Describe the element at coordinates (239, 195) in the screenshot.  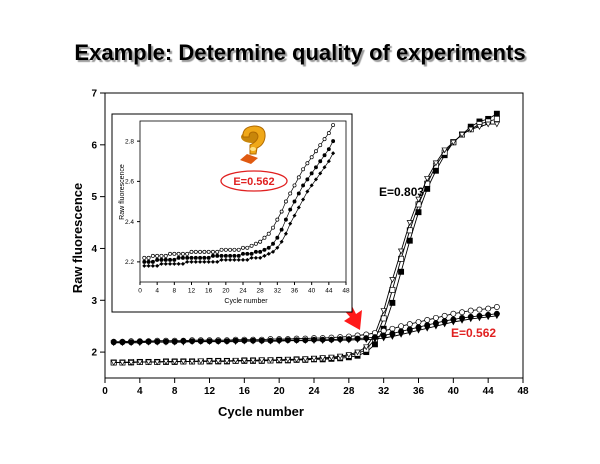
I see `inset-series-layer` at that location.